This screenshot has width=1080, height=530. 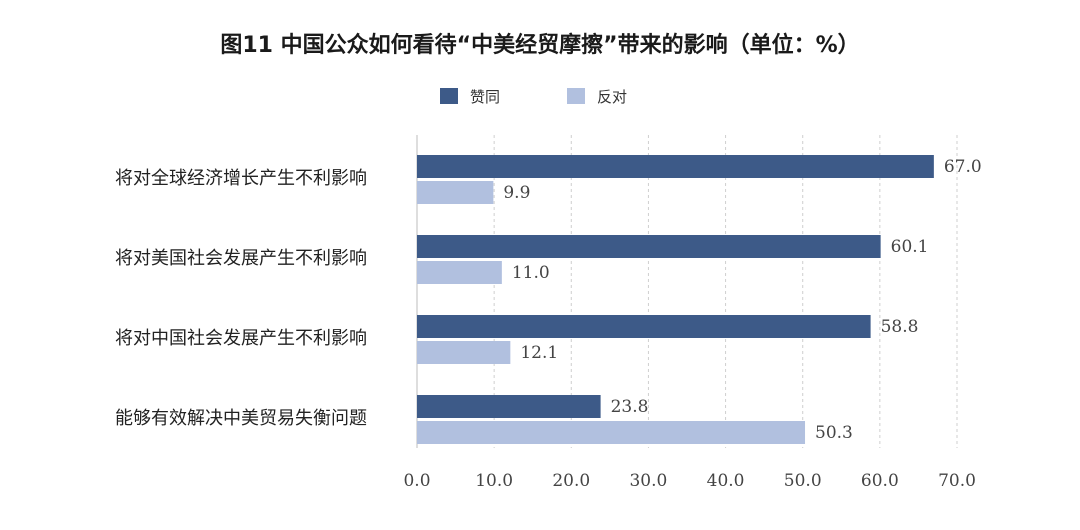 What do you see at coordinates (241, 258) in the screenshot?
I see `category-label-1: 将对美国社会发展产生不利影响` at bounding box center [241, 258].